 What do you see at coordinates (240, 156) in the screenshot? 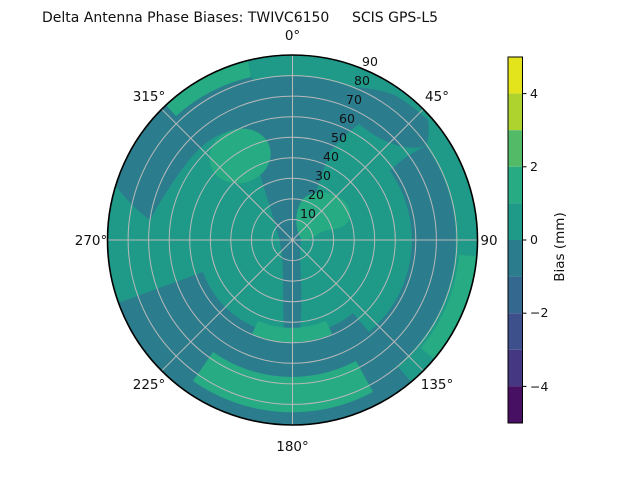
I see `contour-region-high-nw-blob` at bounding box center [240, 156].